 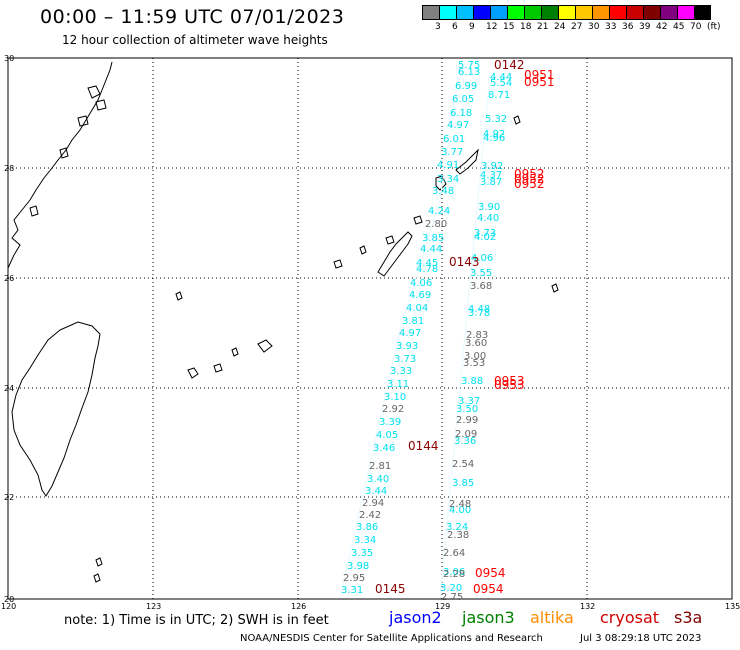 What do you see at coordinates (9, 599) in the screenshot?
I see `lat-label: 20` at bounding box center [9, 599].